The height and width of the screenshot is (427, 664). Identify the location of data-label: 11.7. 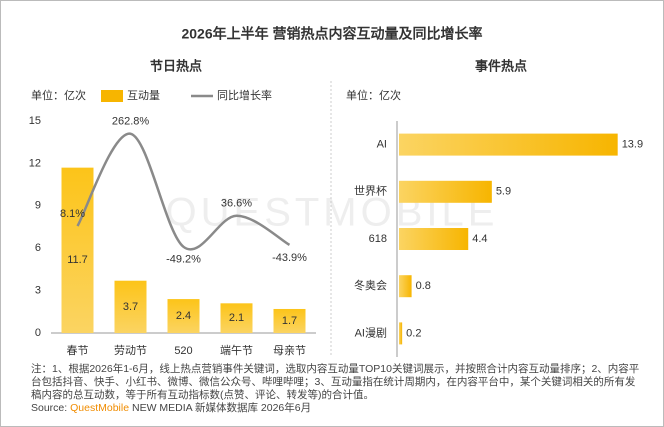
(77, 260).